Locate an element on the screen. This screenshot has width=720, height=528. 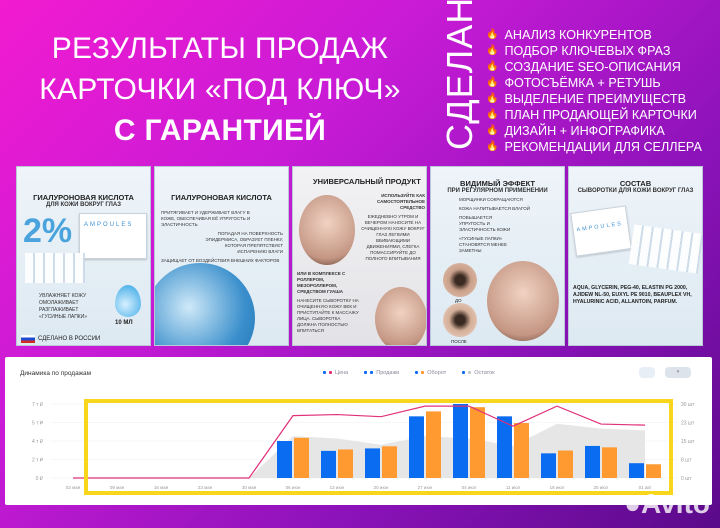
x-axis-tick: 30 мая is located at coordinates (249, 487).